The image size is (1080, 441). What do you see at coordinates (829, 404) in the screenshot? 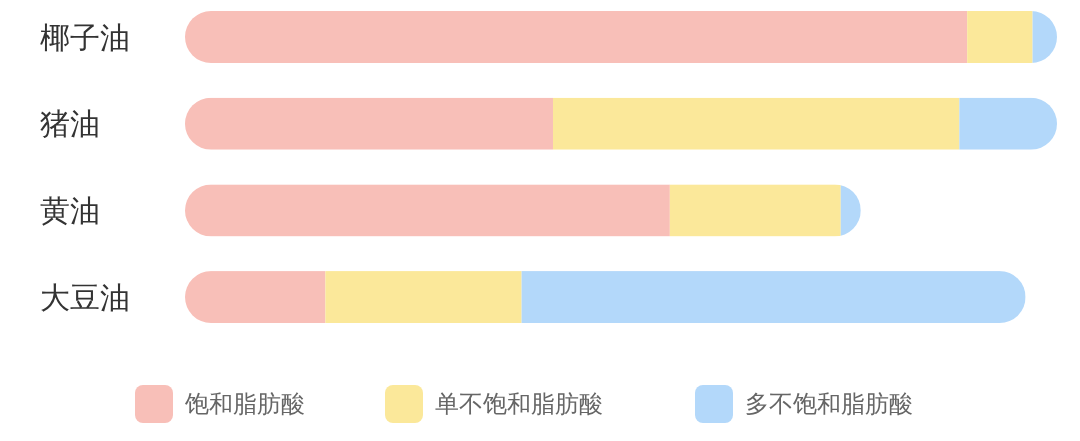
I see `legend-label: 多不饱和脂肪酸` at bounding box center [829, 404].